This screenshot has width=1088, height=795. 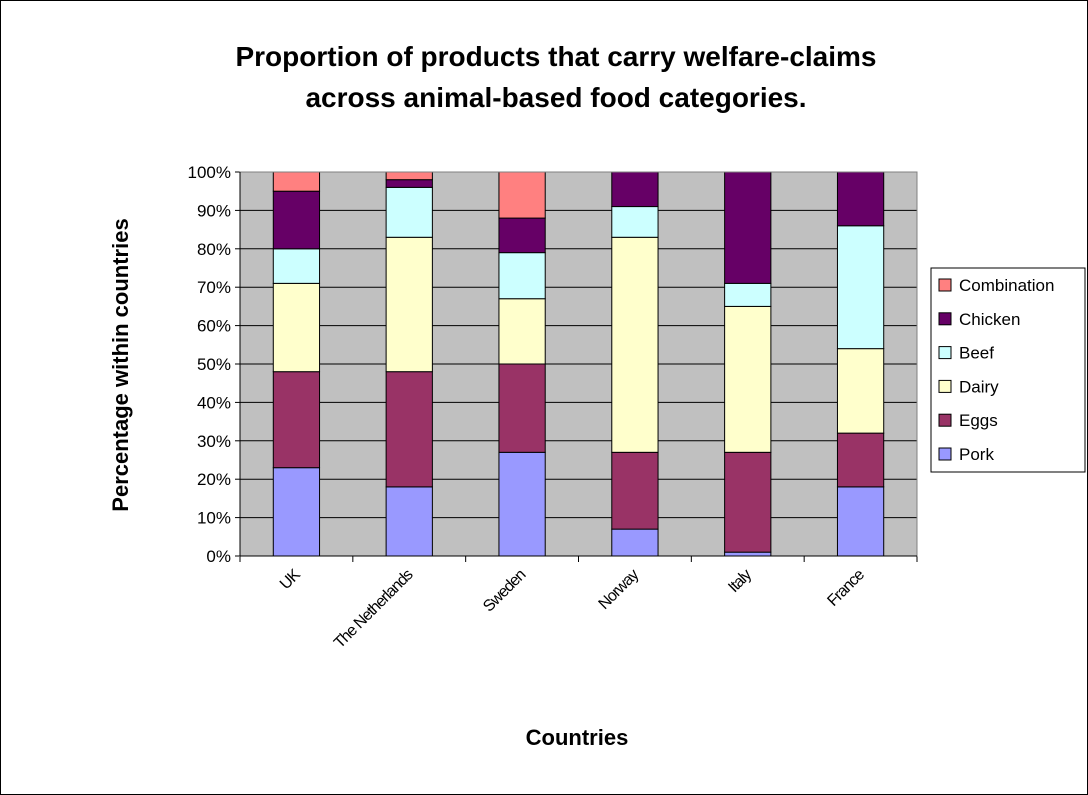 What do you see at coordinates (214, 287) in the screenshot?
I see `y-tick-label: 70%` at bounding box center [214, 287].